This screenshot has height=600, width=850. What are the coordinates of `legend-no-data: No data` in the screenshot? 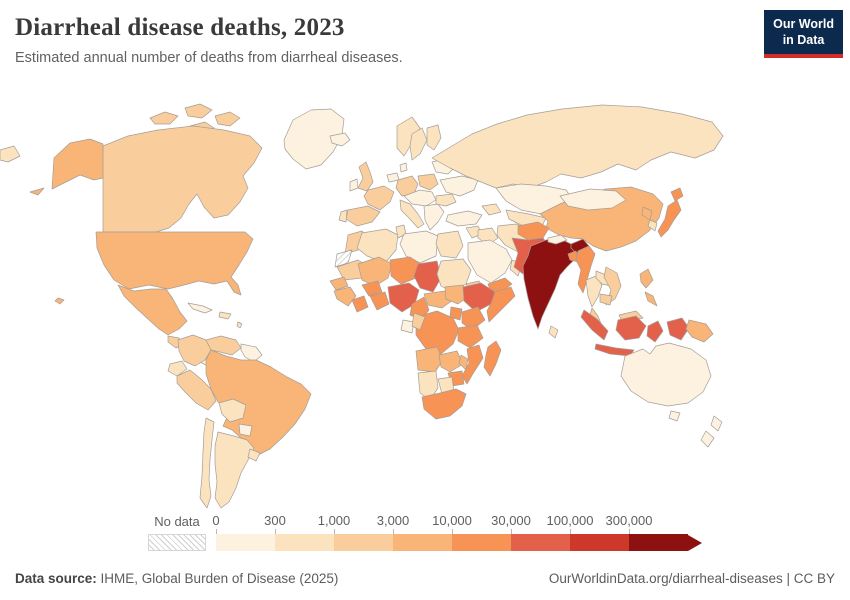 It's located at (177, 532).